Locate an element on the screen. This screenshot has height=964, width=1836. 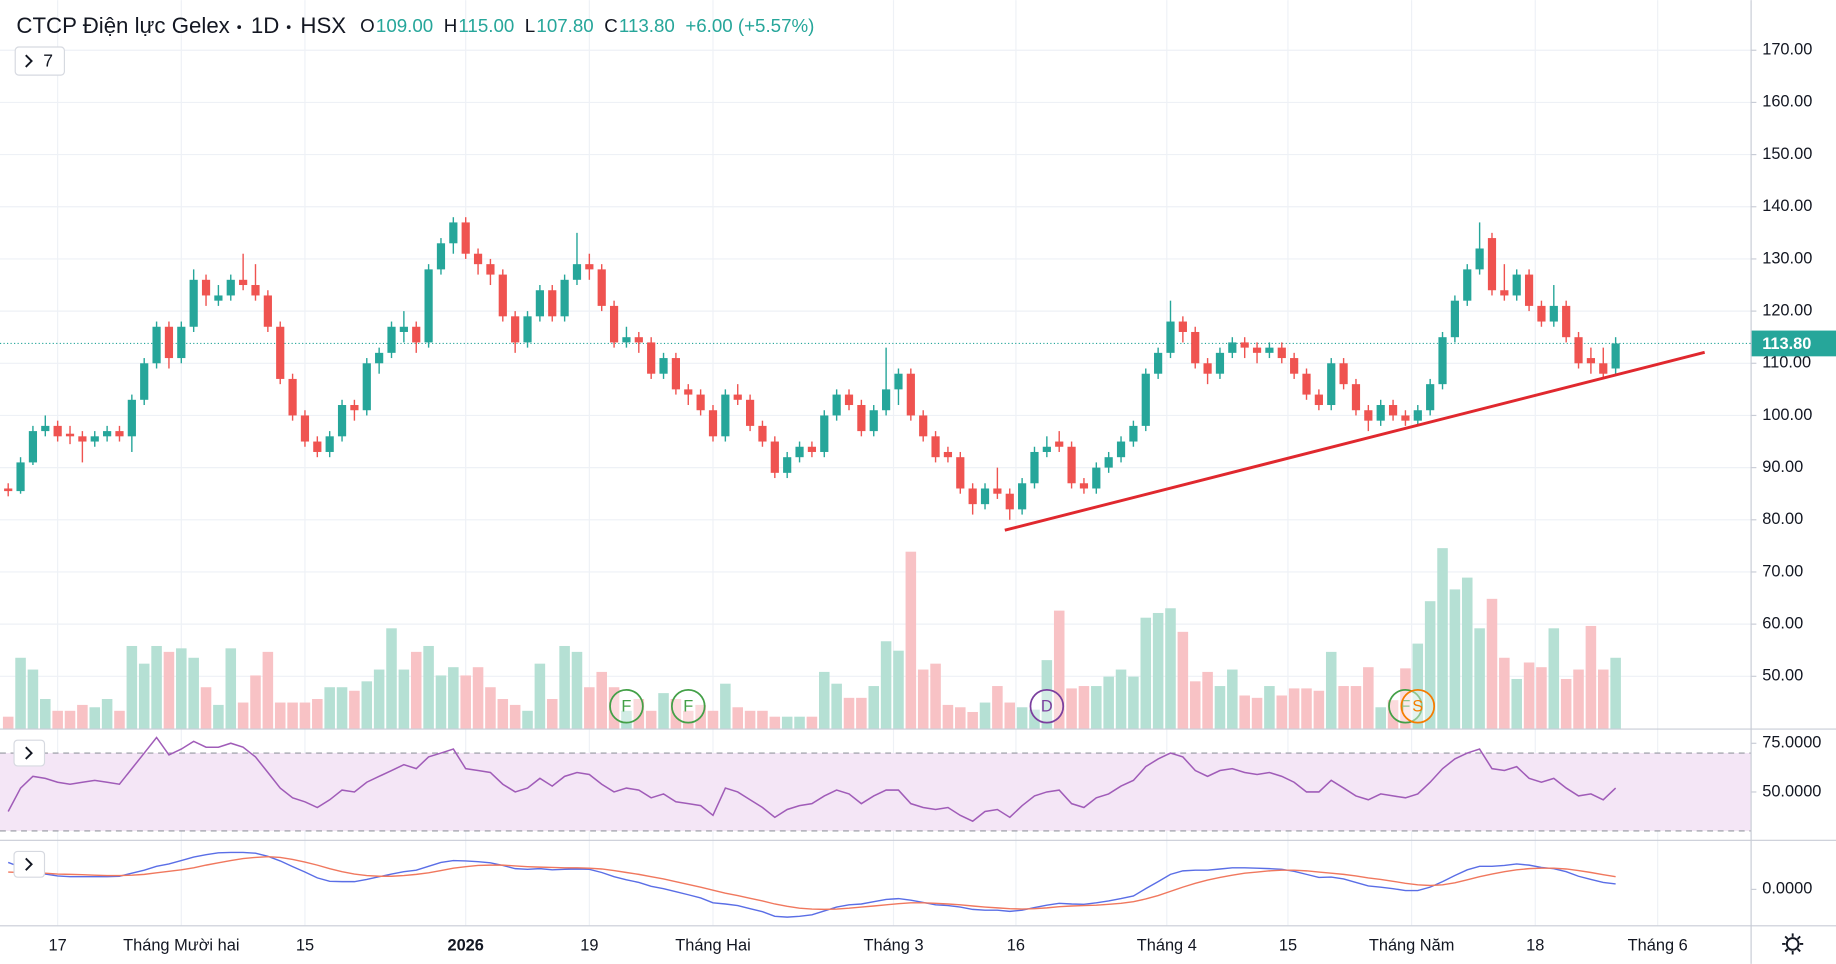
separator-dot is located at coordinates (239, 27).